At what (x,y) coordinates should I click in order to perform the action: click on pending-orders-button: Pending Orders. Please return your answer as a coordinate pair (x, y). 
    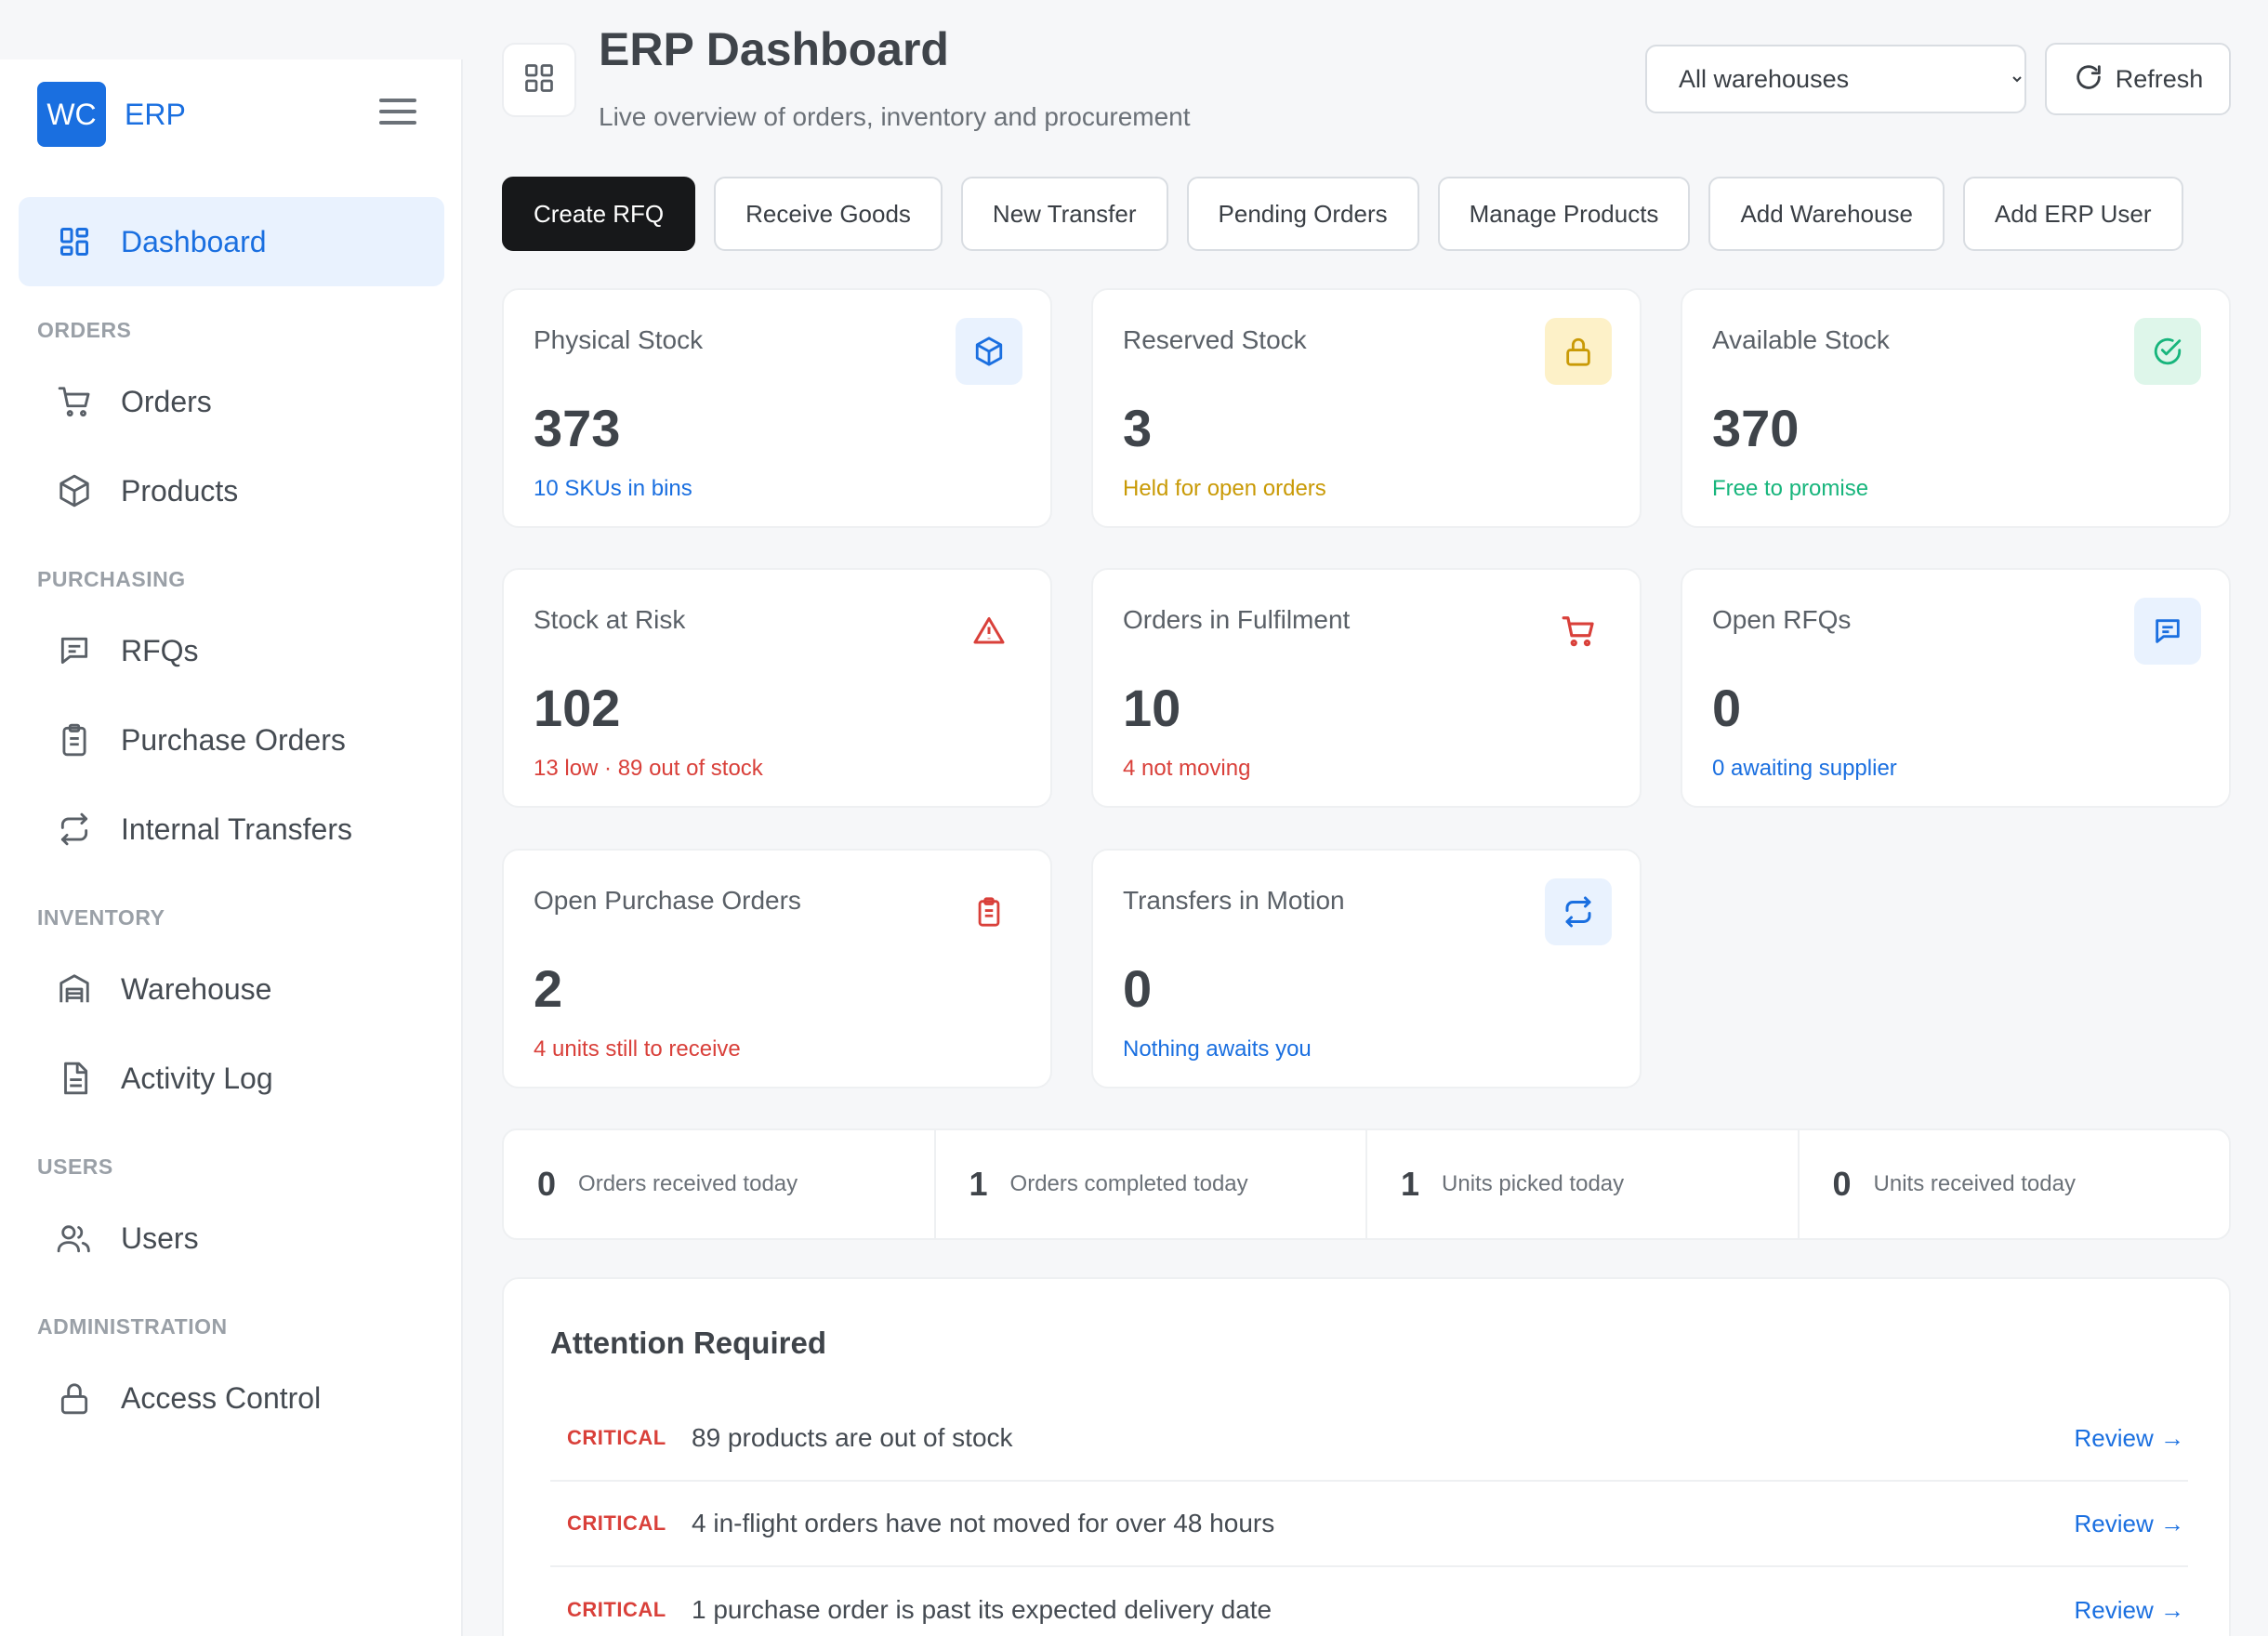
    Looking at the image, I should click on (1302, 214).